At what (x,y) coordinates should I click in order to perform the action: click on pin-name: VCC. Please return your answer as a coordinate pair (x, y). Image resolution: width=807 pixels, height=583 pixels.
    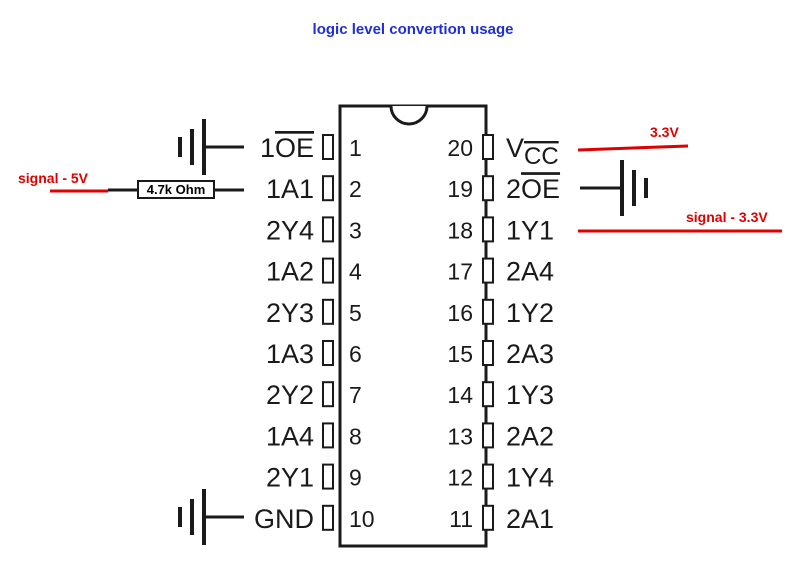
    Looking at the image, I should click on (532, 151).